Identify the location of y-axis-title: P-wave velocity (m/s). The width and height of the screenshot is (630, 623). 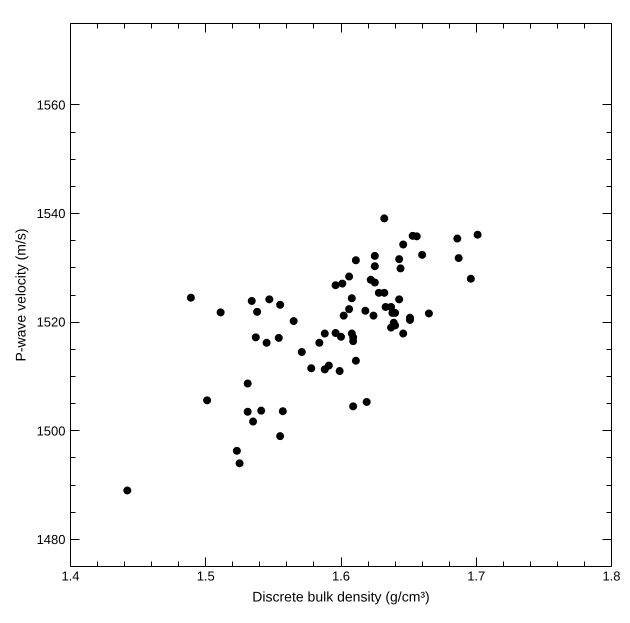
(20, 295).